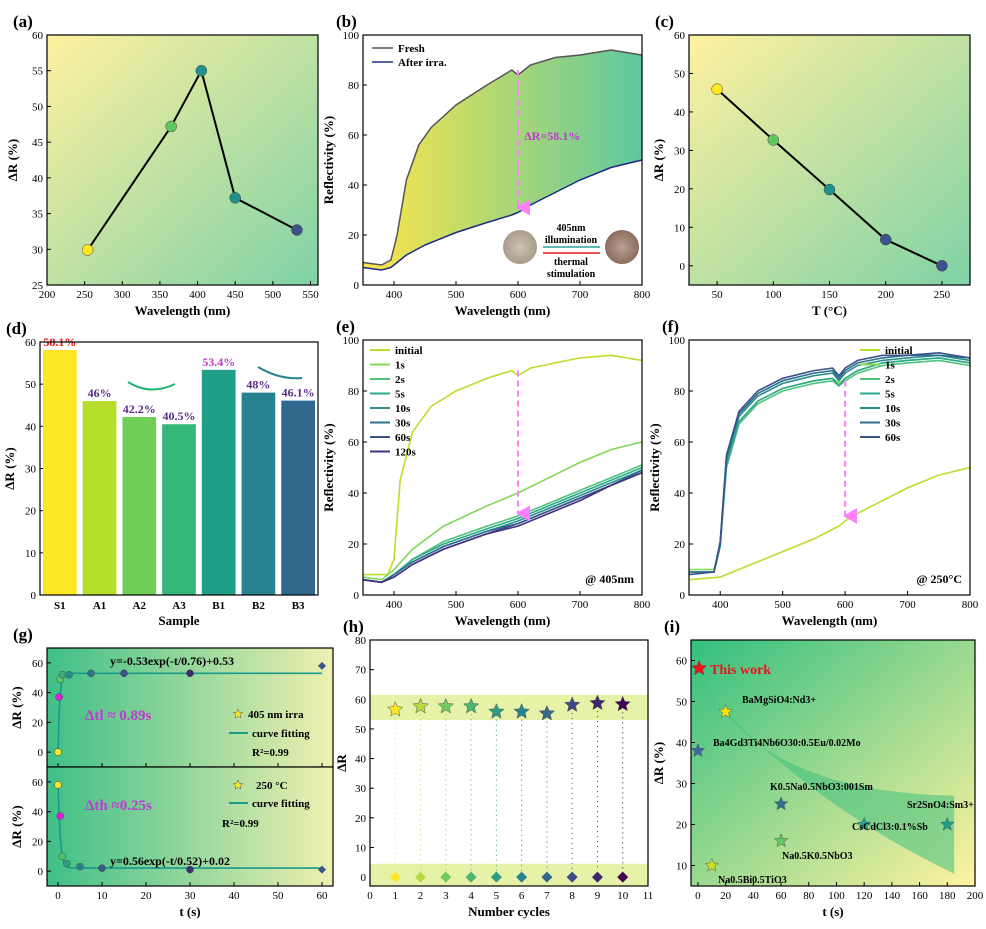  What do you see at coordinates (754, 896) in the screenshot?
I see `x-tick-label: 40` at bounding box center [754, 896].